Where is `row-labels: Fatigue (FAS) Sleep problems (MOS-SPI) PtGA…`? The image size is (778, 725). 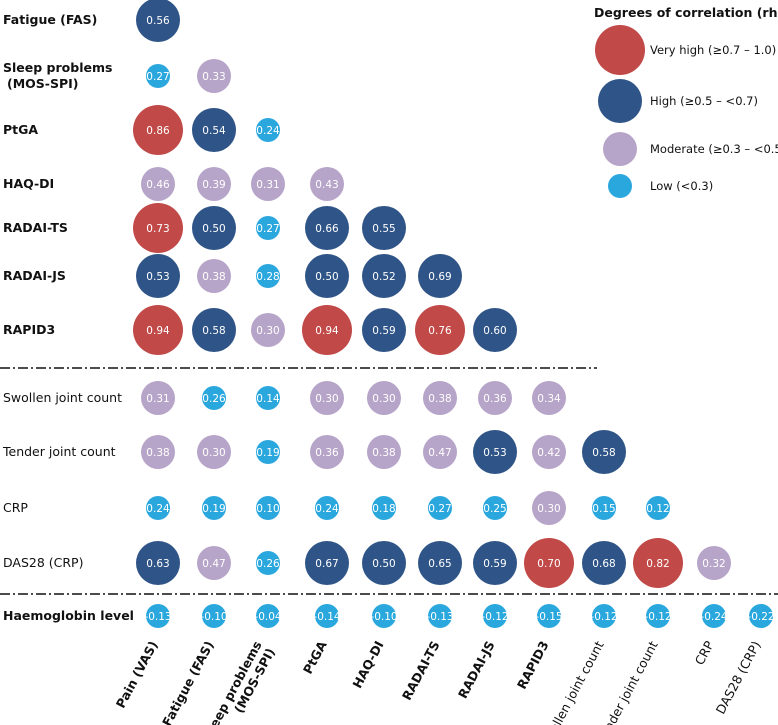 row-labels: Fatigue (FAS) Sleep problems (MOS-SPI) PtGA… is located at coordinates (68, 317).